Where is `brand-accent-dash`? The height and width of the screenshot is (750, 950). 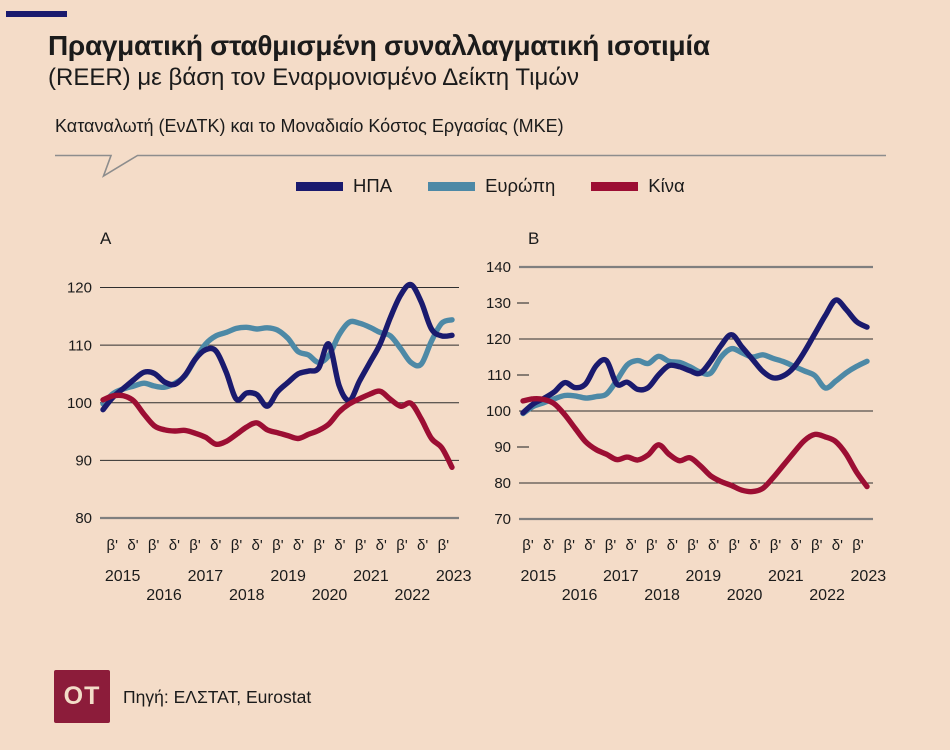 brand-accent-dash is located at coordinates (36, 14).